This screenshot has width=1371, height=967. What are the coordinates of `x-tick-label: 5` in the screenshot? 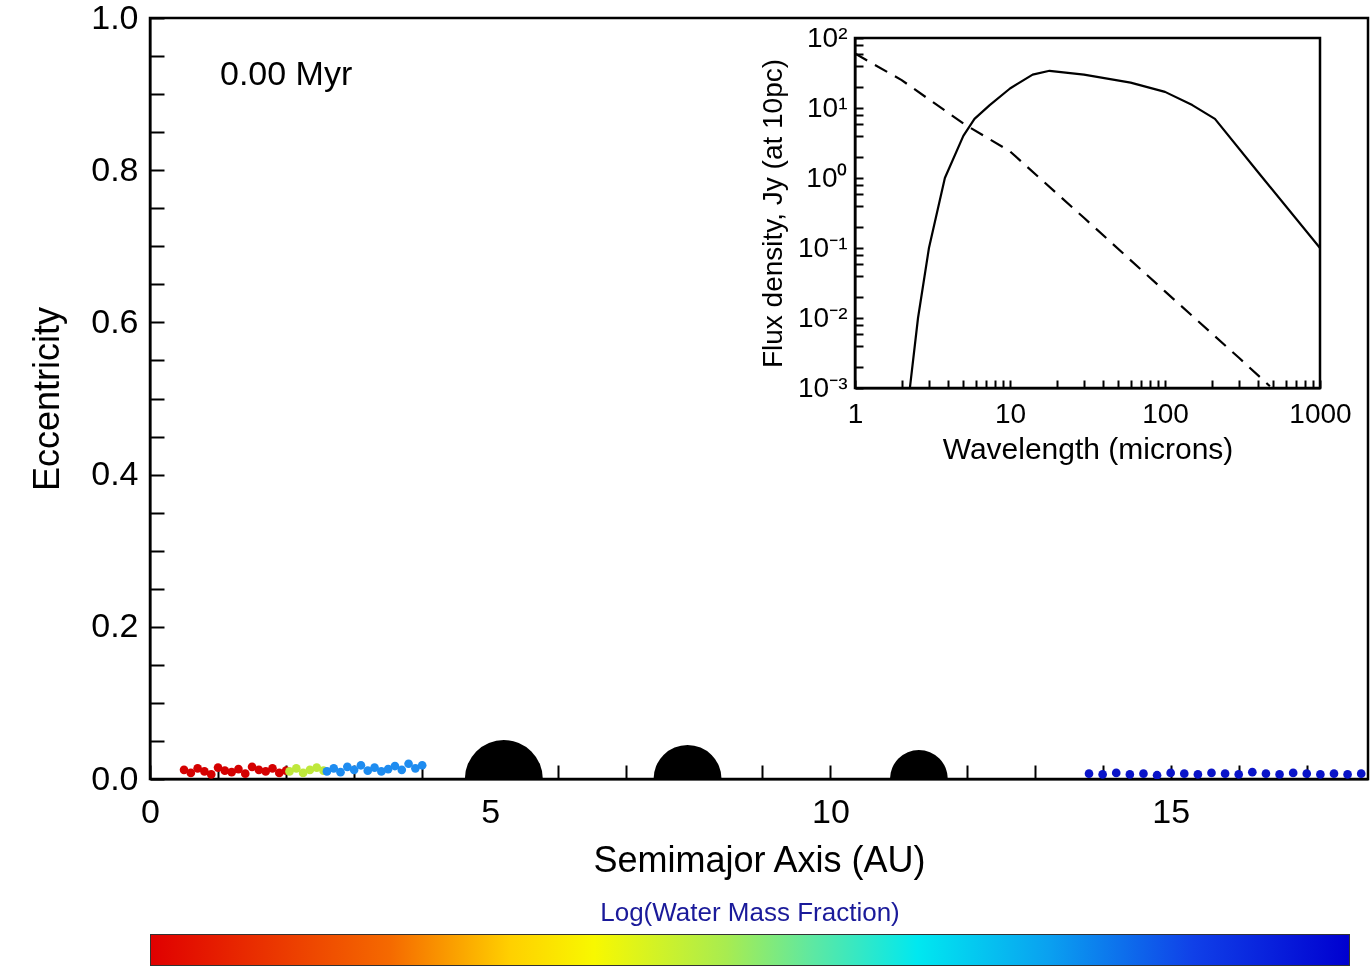 It's located at (491, 810).